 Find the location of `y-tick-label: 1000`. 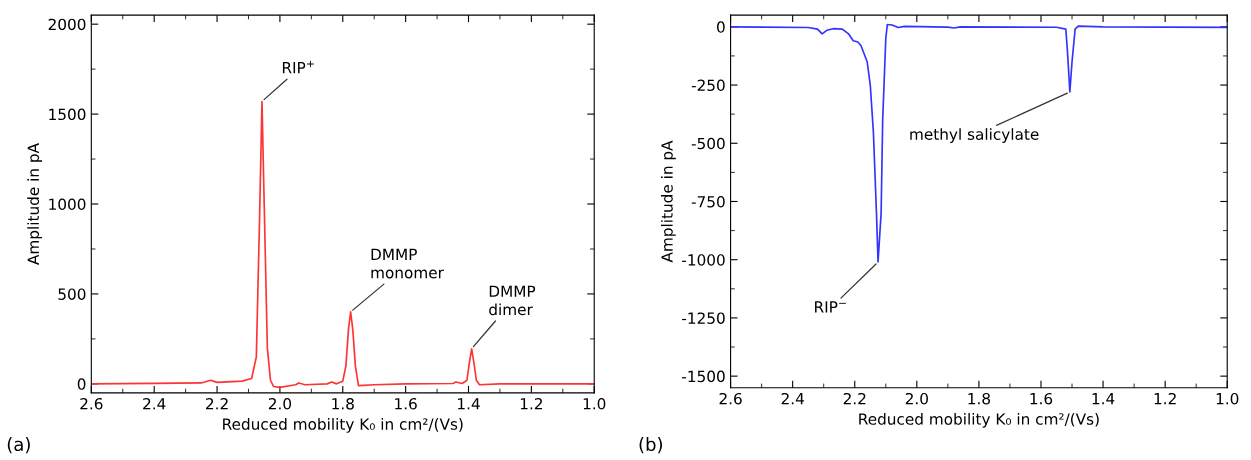

y-tick-label: 1000 is located at coordinates (67, 204).